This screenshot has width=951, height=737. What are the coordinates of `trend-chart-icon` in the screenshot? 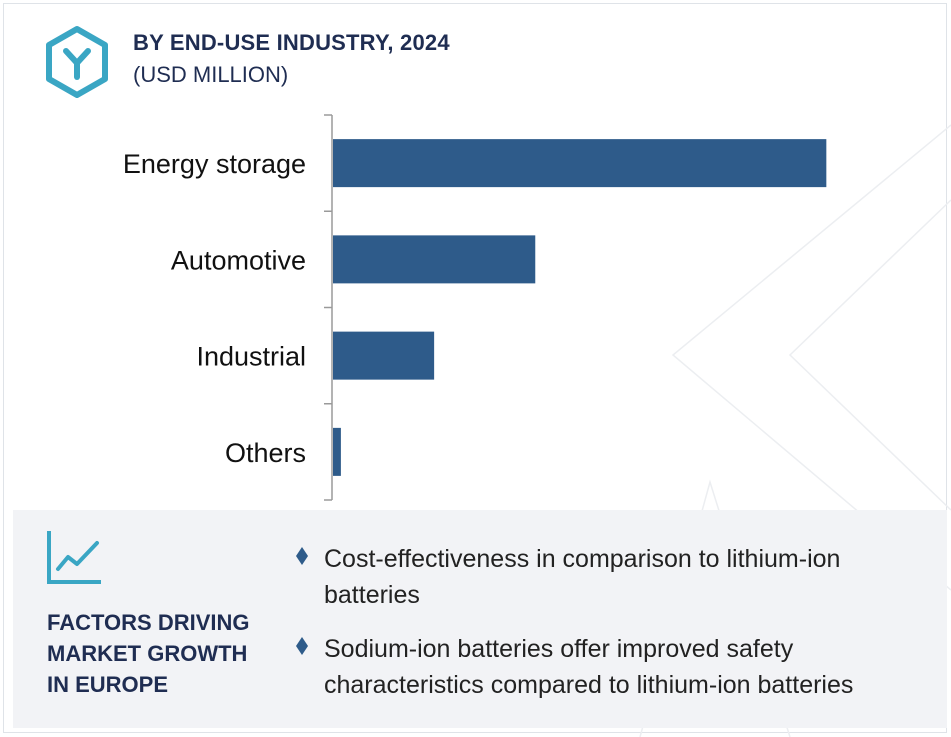 It's located at (74, 557).